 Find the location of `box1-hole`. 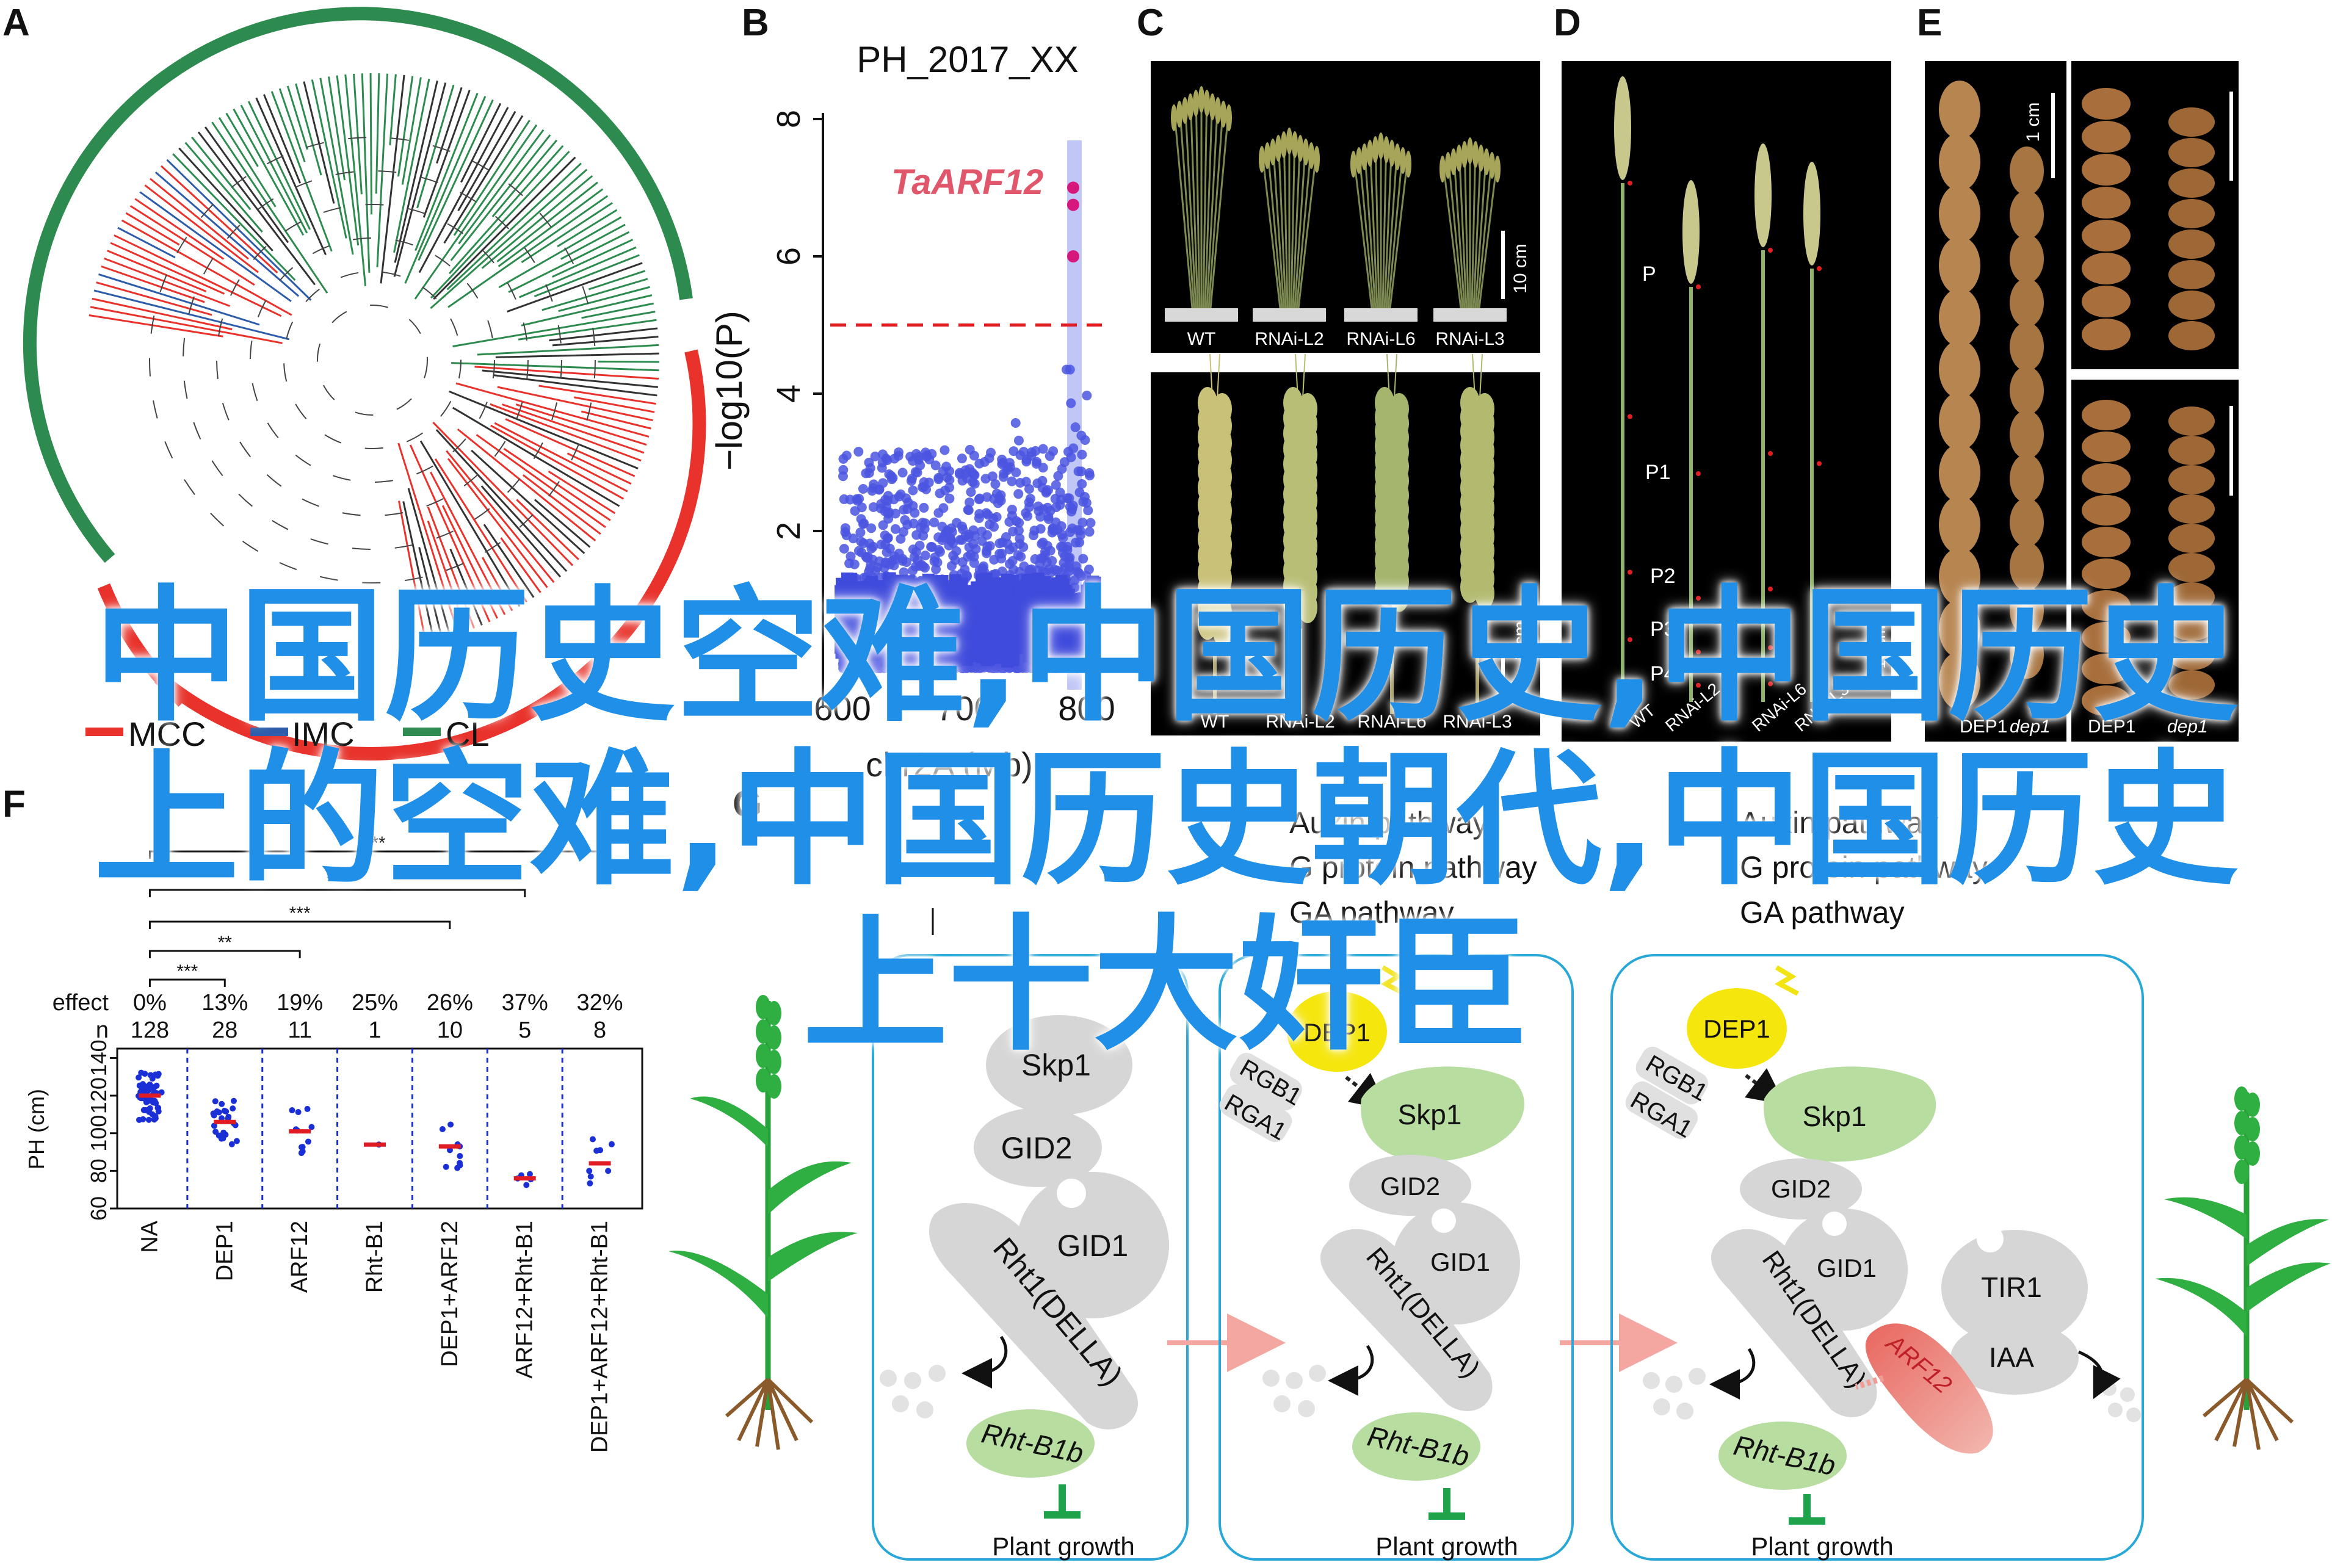

box1-hole is located at coordinates (1071, 1193).